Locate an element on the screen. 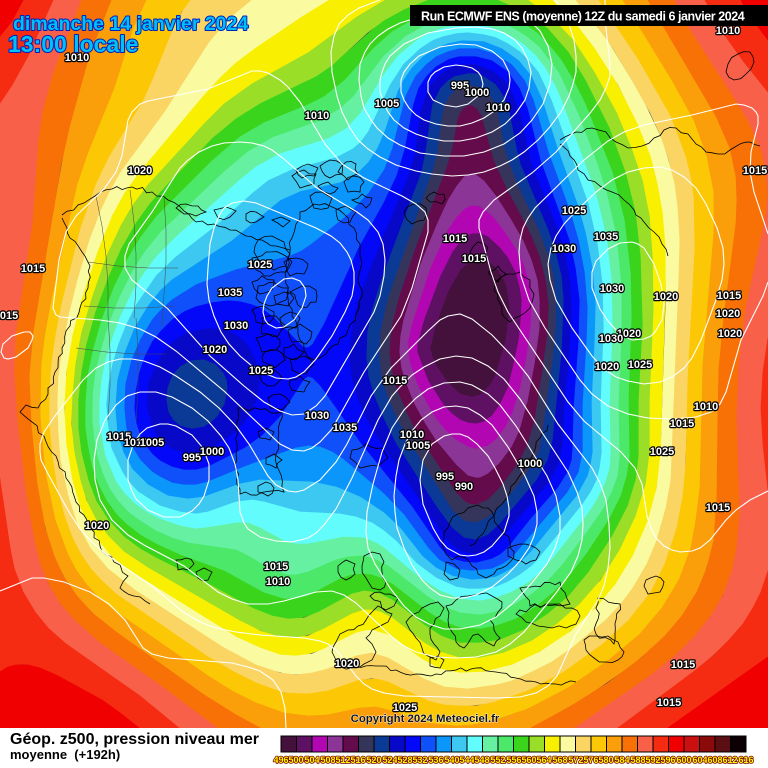  svg-text: 600 is located at coordinates (683, 760).